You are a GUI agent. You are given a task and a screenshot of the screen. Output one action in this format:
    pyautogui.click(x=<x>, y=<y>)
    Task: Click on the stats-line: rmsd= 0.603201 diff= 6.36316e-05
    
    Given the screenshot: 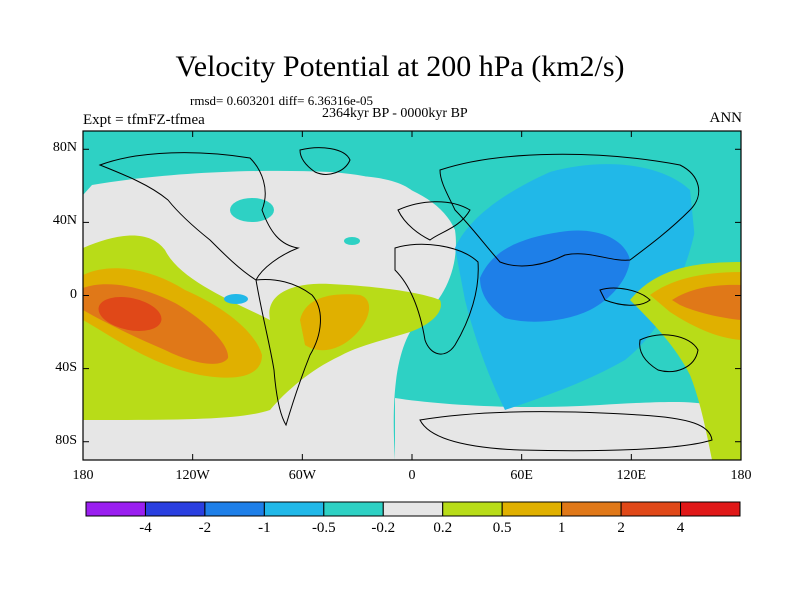 What is the action you would take?
    pyautogui.click(x=282, y=100)
    